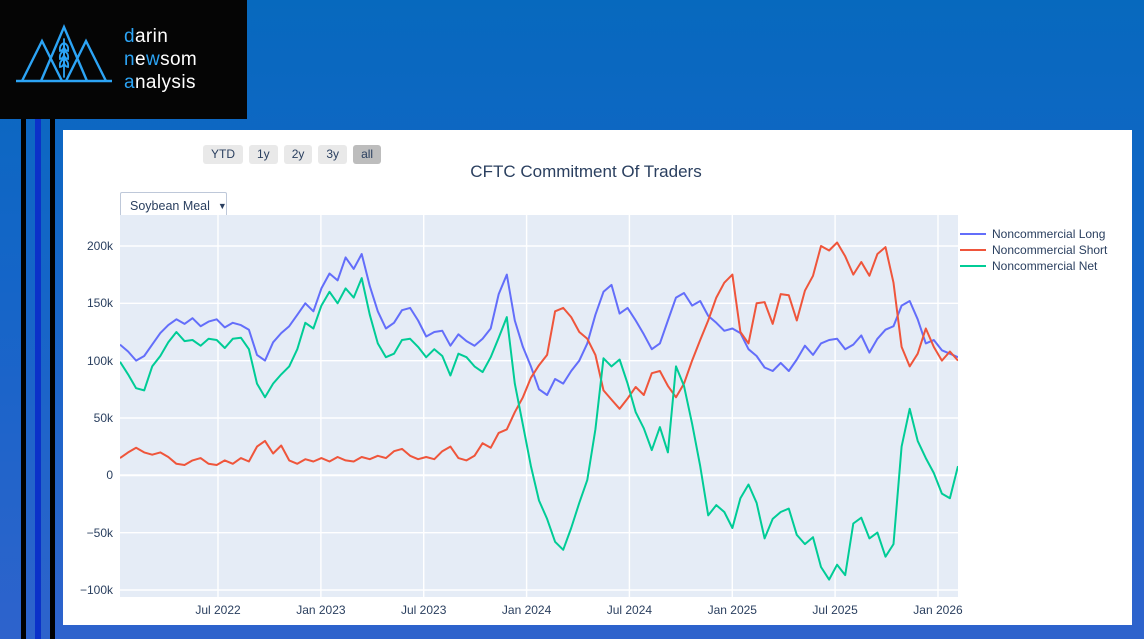 This screenshot has width=1144, height=639. What do you see at coordinates (23, 379) in the screenshot?
I see `decorative-stripe-left` at bounding box center [23, 379].